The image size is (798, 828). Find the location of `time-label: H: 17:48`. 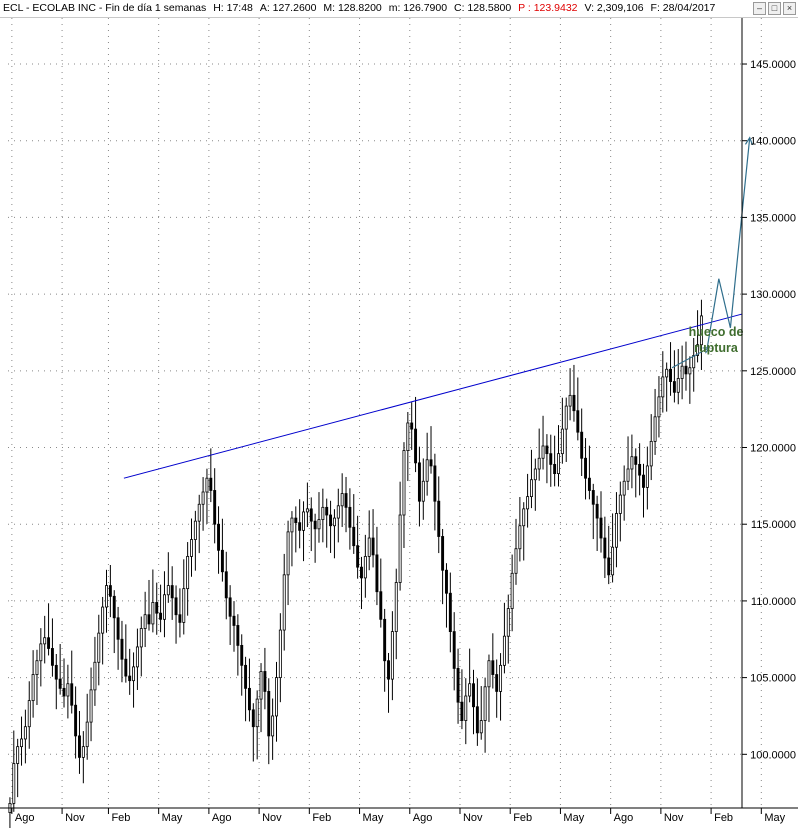

time-label: H: 17:48 is located at coordinates (233, 8).